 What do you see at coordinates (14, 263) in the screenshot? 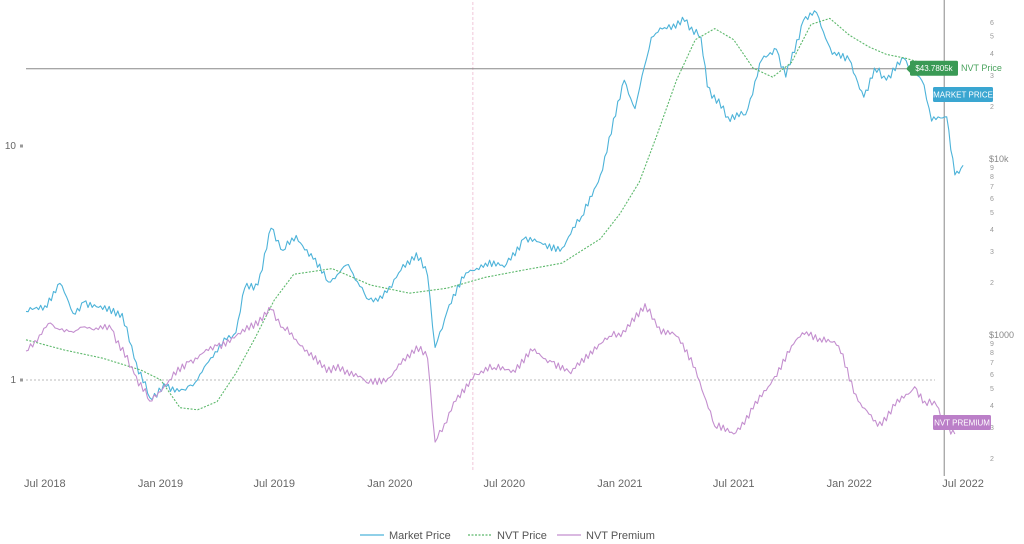
I see `left-axis: 10 1` at bounding box center [14, 263].